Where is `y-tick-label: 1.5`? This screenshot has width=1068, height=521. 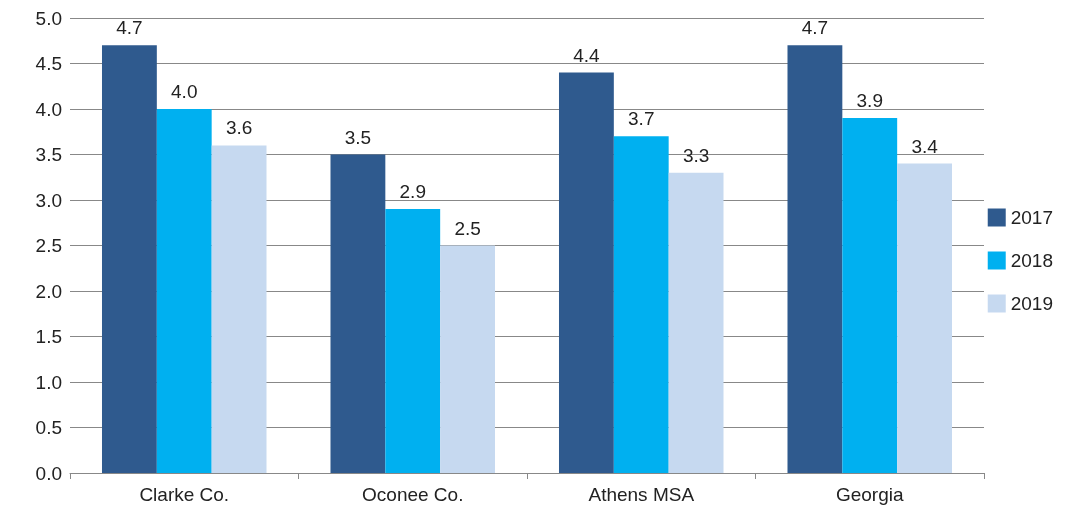 y-tick-label: 1.5 is located at coordinates (48, 336).